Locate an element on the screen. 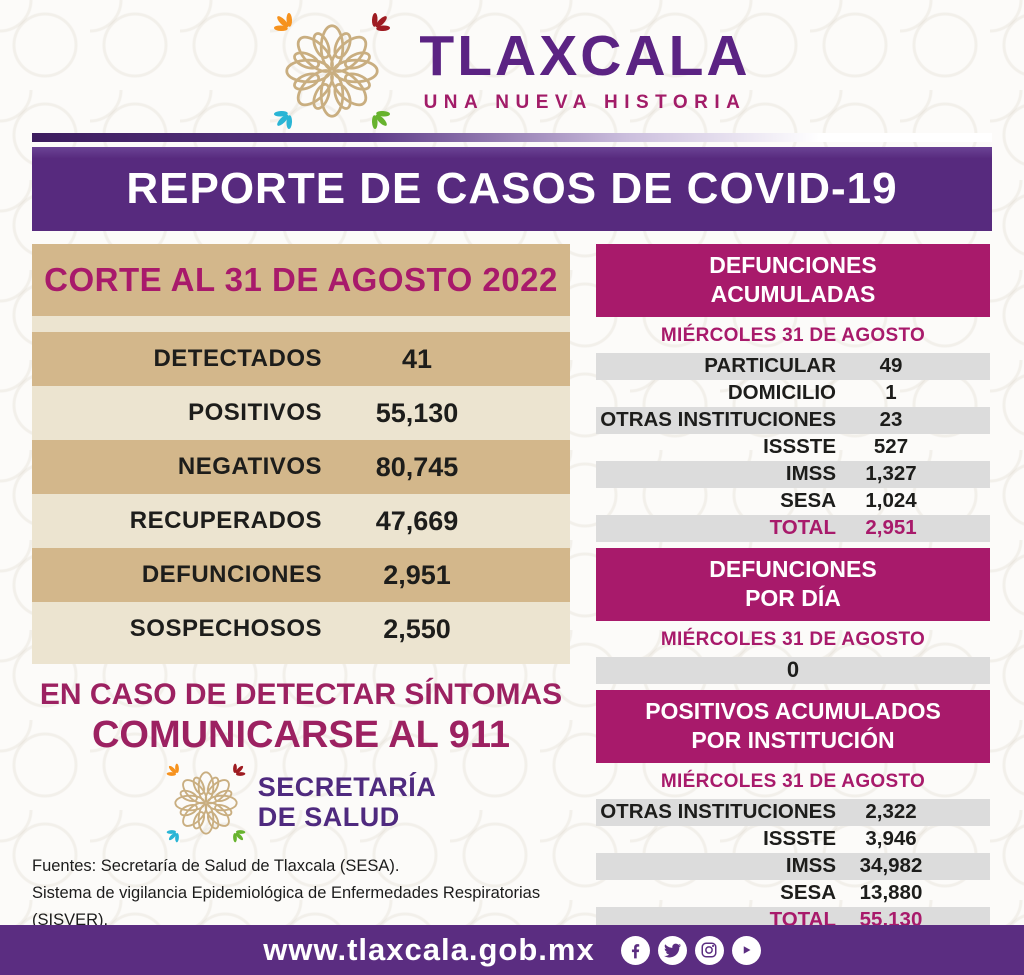 The width and height of the screenshot is (1024, 975). stats-row-value: 47,669 is located at coordinates (417, 520).